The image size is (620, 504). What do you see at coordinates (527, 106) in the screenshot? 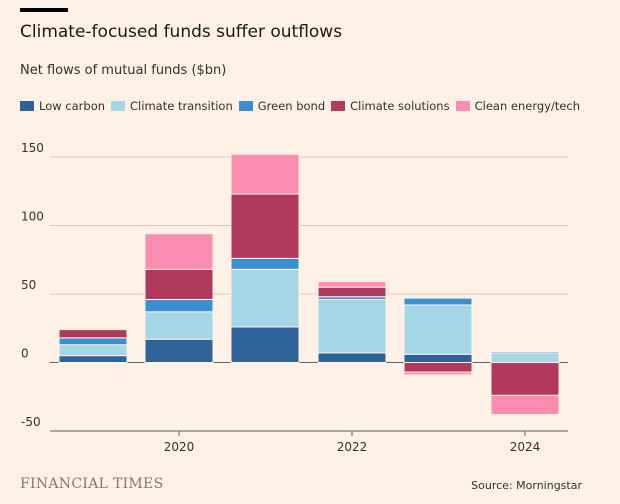
I see `legend-label: Clean energy/tech` at bounding box center [527, 106].